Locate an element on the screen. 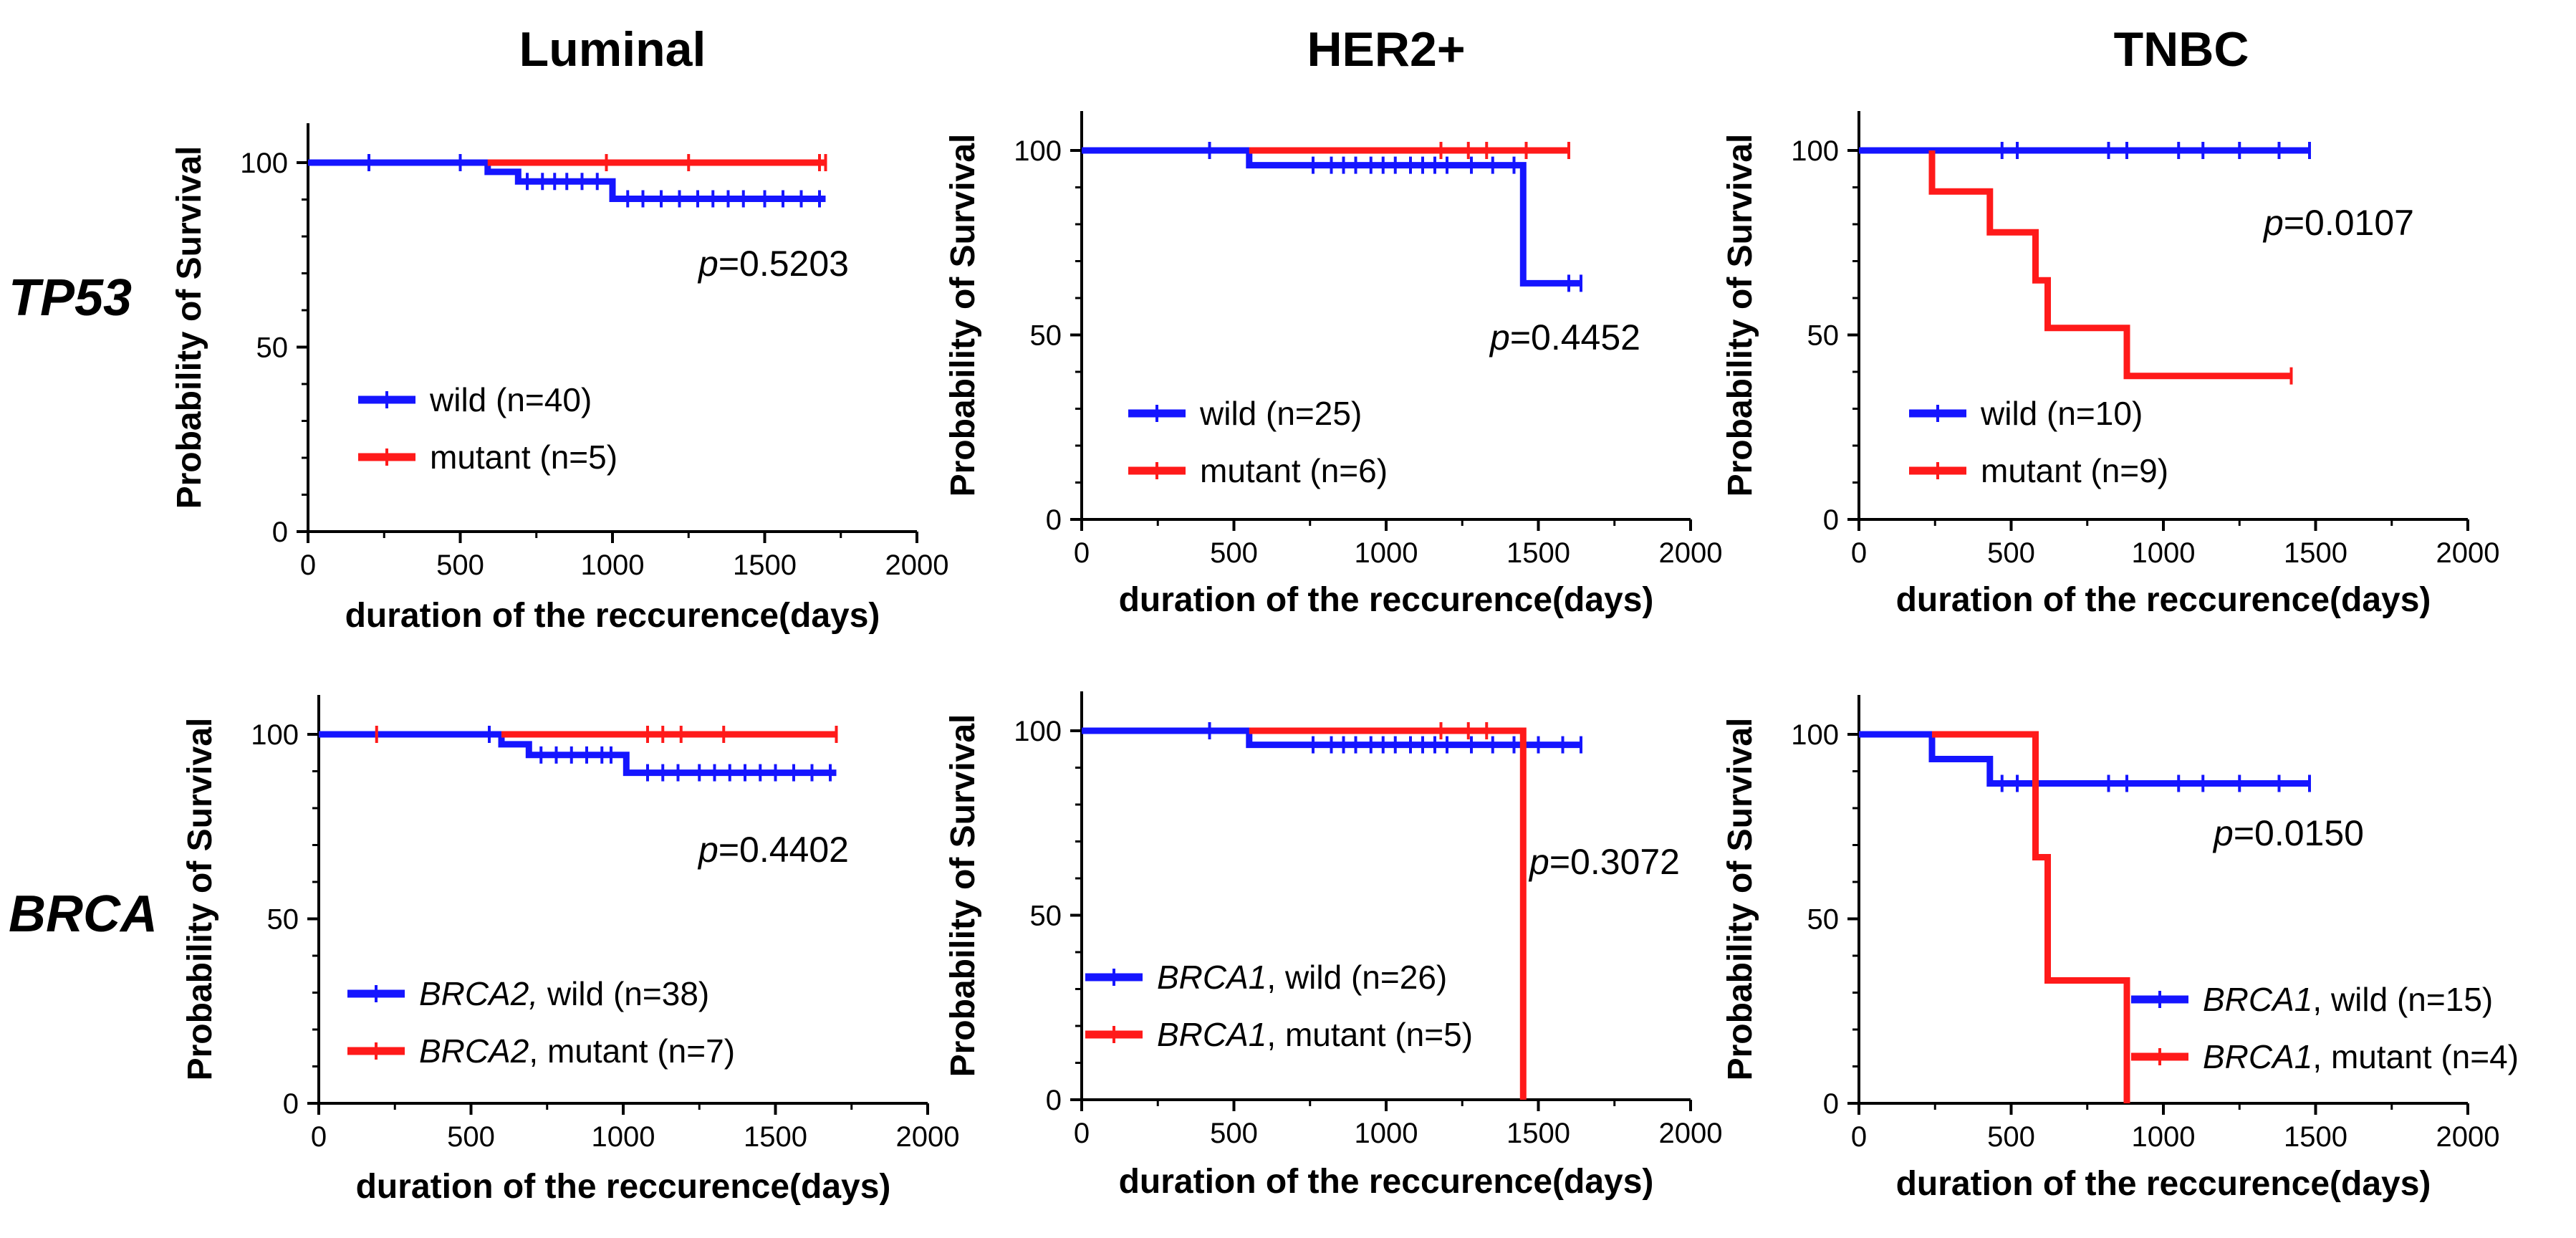  p-number: =0.3072 is located at coordinates (1615, 862).